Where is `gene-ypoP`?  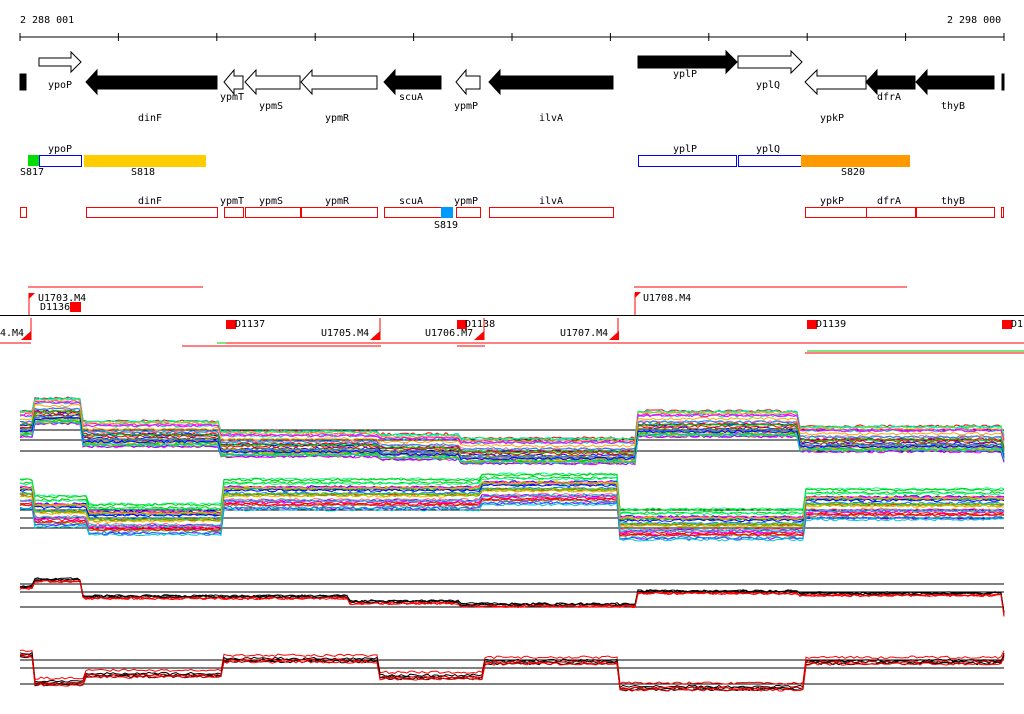 gene-ypoP is located at coordinates (60, 62).